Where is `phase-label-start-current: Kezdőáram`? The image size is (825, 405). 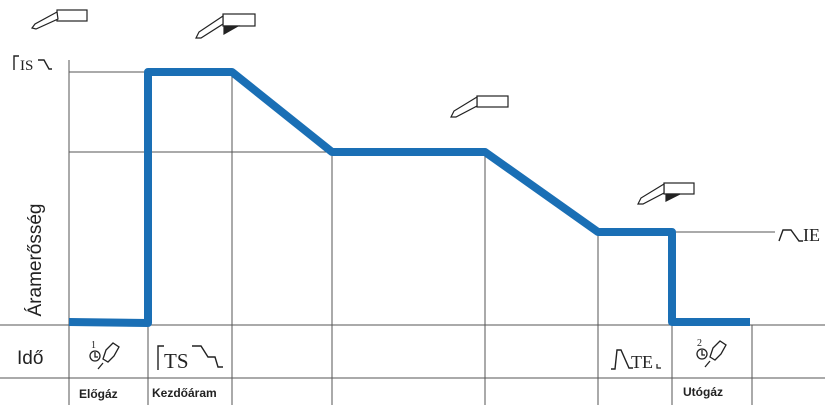 phase-label-start-current: Kezdőáram is located at coordinates (184, 393).